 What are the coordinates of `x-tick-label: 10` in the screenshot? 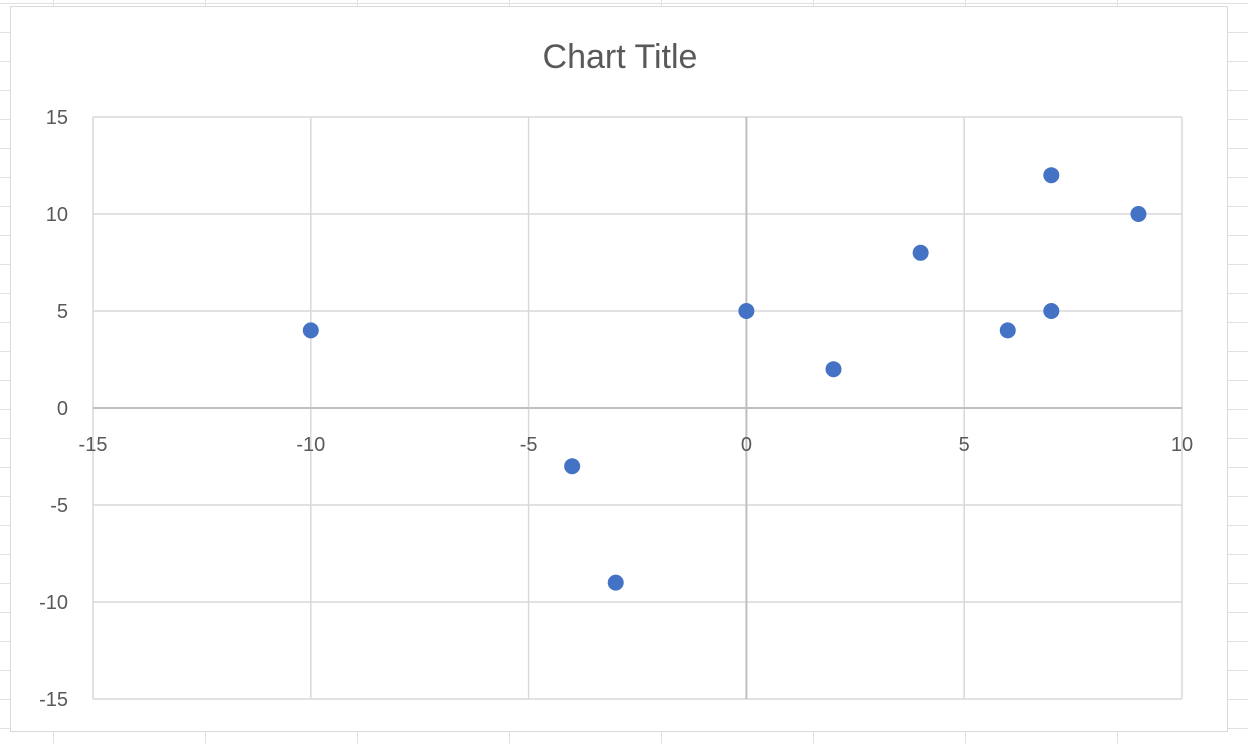 It's located at (1182, 445).